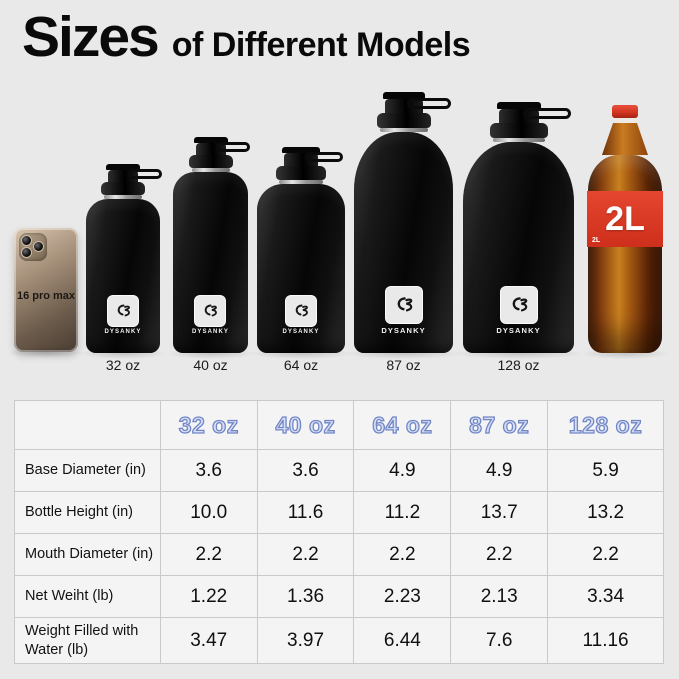 This screenshot has width=679, height=679. Describe the element at coordinates (499, 640) in the screenshot. I see `table-cell: 7.6` at that location.